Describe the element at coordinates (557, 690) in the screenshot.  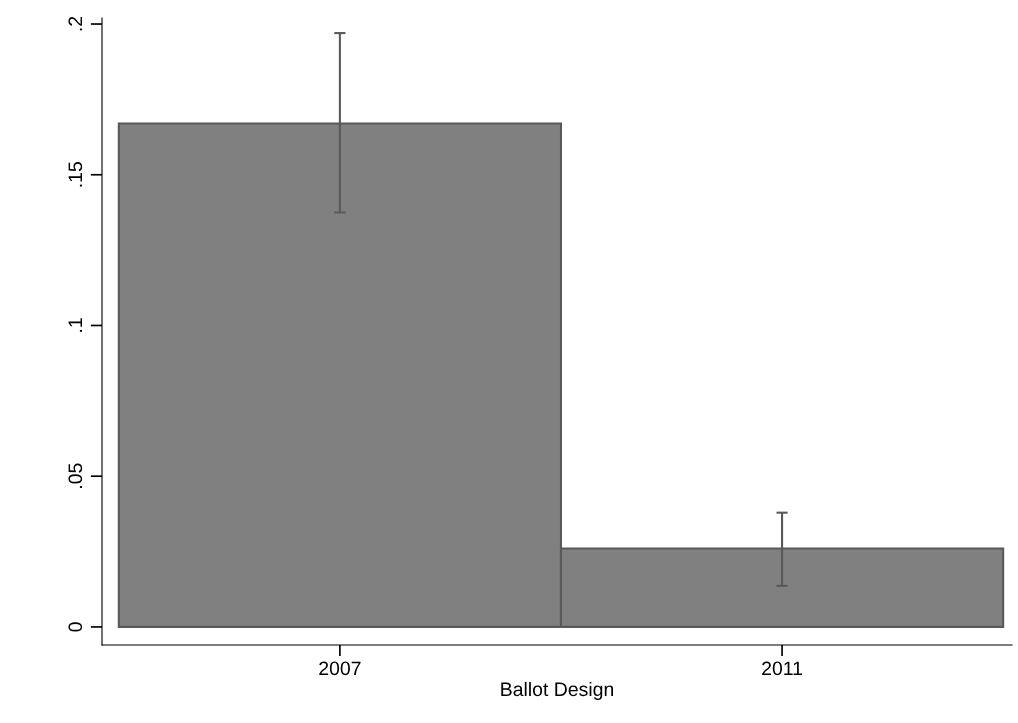
I see `x-axis-title: Ballot Design` at that location.